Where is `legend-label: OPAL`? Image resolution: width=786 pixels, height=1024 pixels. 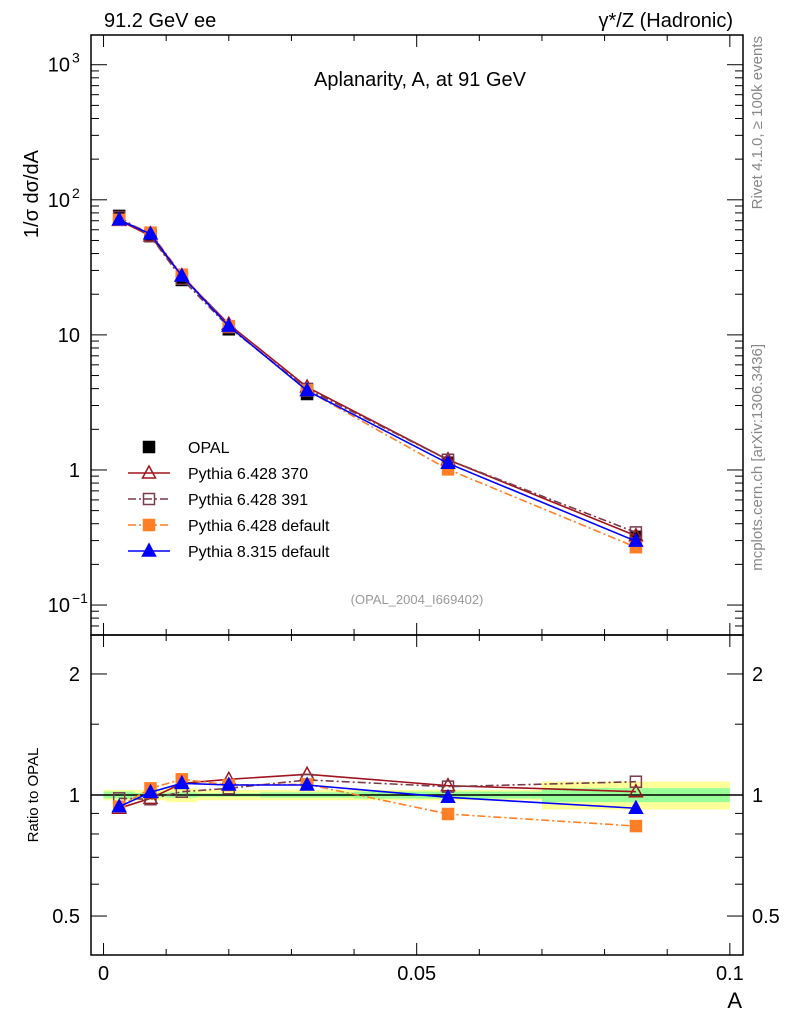
legend-label: OPAL is located at coordinates (209, 448).